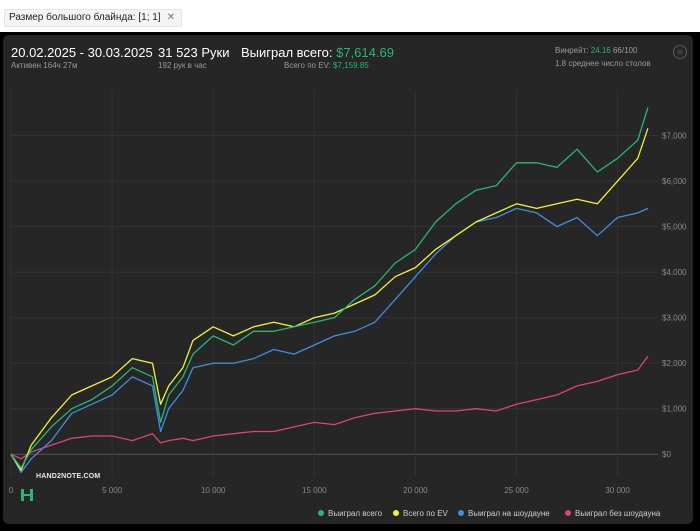 The image size is (700, 531). I want to click on legend-label: Выиграл всего, so click(355, 513).